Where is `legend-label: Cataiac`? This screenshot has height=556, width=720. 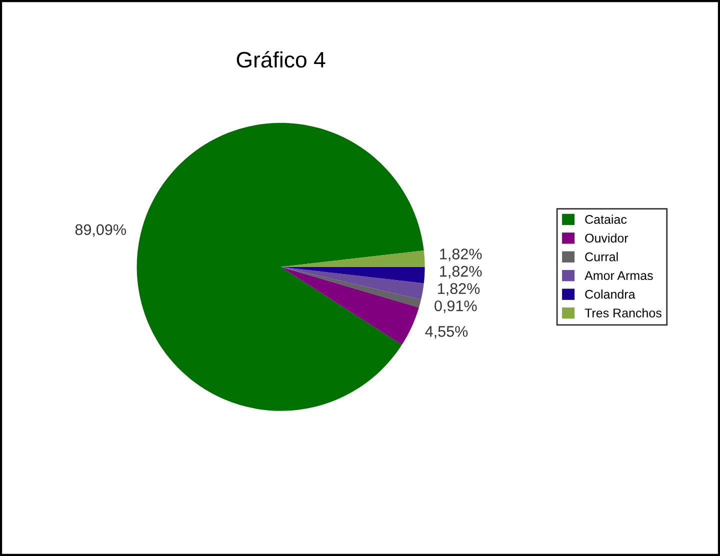 legend-label: Cataiac is located at coordinates (606, 219).